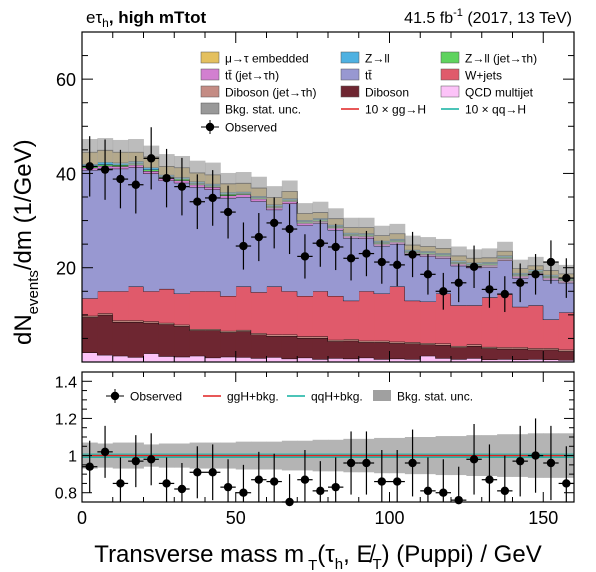 The height and width of the screenshot is (572, 596). I want to click on legend-label: Diboson, so click(387, 93).